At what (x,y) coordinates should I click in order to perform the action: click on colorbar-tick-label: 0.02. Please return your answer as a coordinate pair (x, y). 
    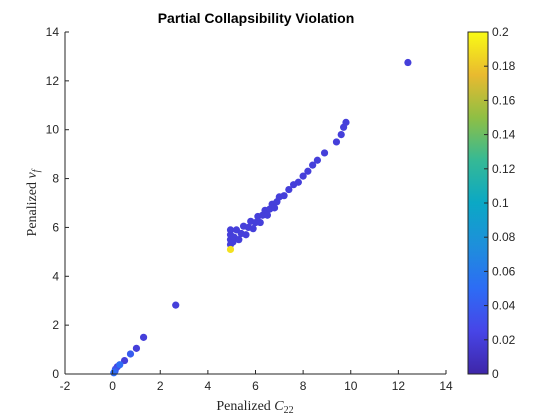
    Looking at the image, I should click on (504, 340).